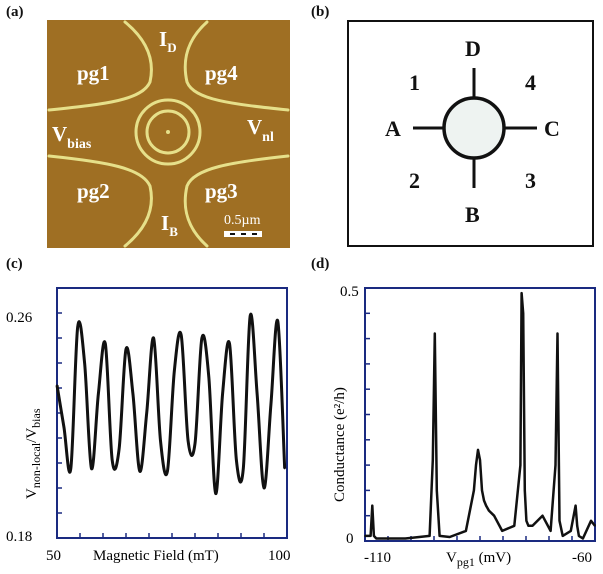 The image size is (603, 574). What do you see at coordinates (171, 404) in the screenshot?
I see `series-line` at bounding box center [171, 404].